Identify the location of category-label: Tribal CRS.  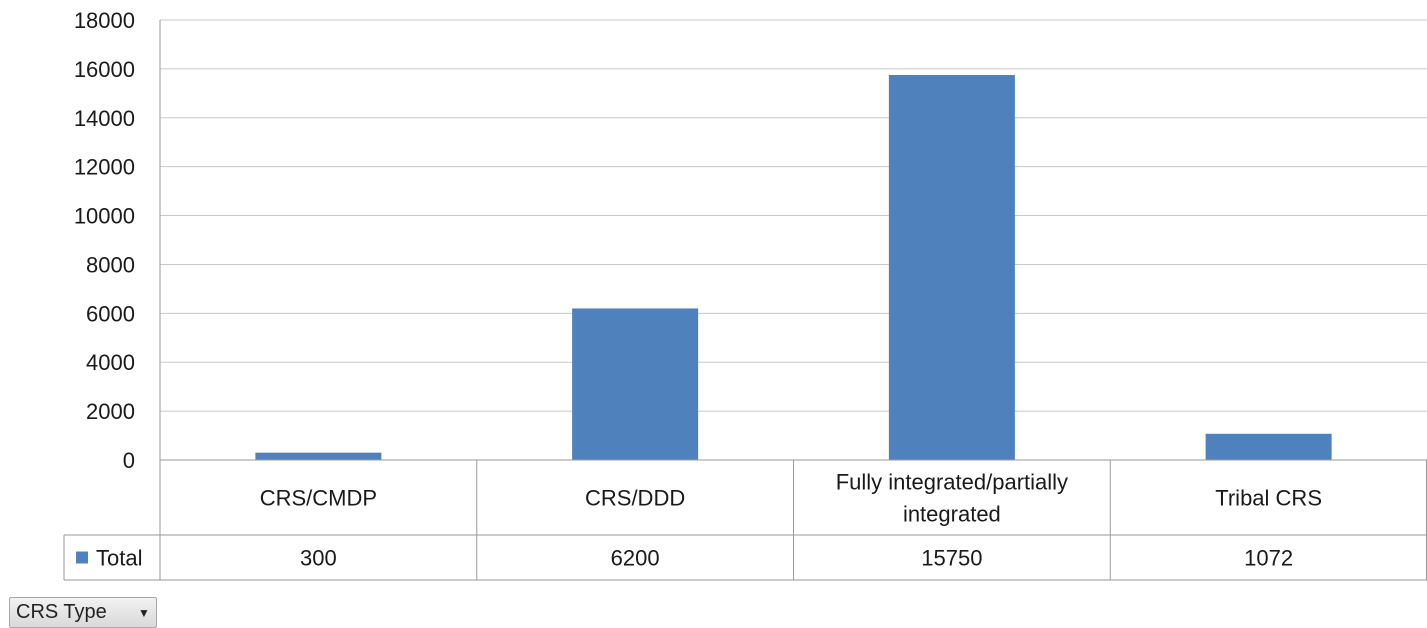
(1268, 498).